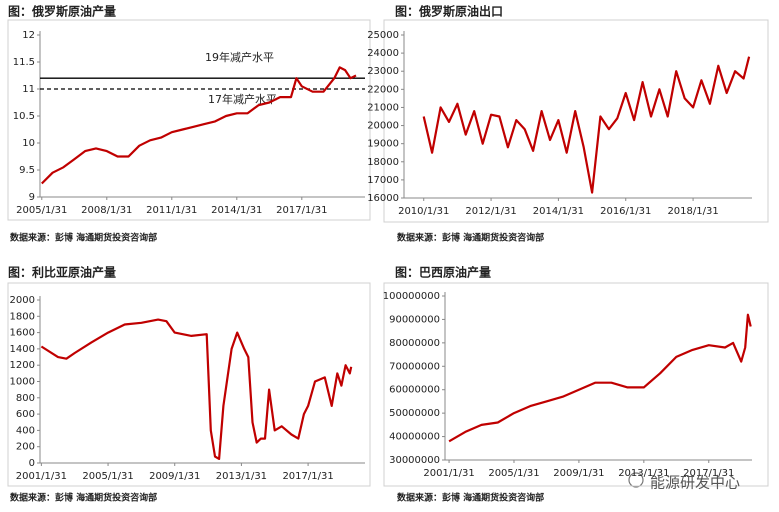 The image size is (779, 512). Describe the element at coordinates (24, 116) in the screenshot. I see `y-tick-label: 10.5` at that location.